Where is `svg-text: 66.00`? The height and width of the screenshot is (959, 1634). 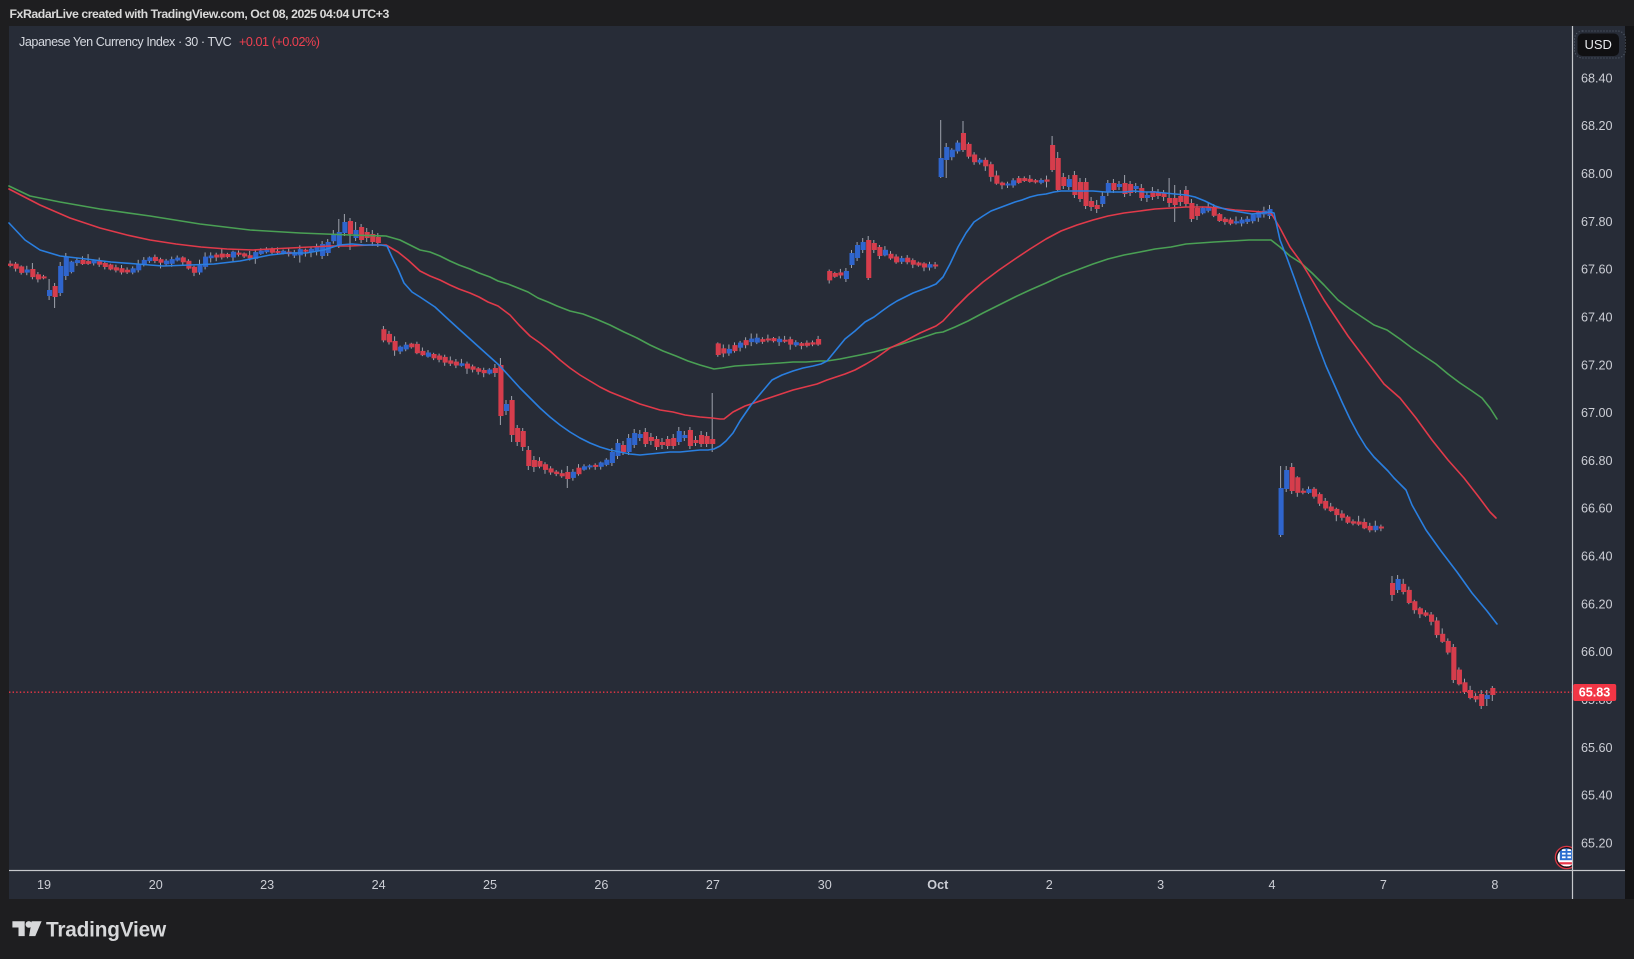
svg-text: 66.00 is located at coordinates (1597, 652).